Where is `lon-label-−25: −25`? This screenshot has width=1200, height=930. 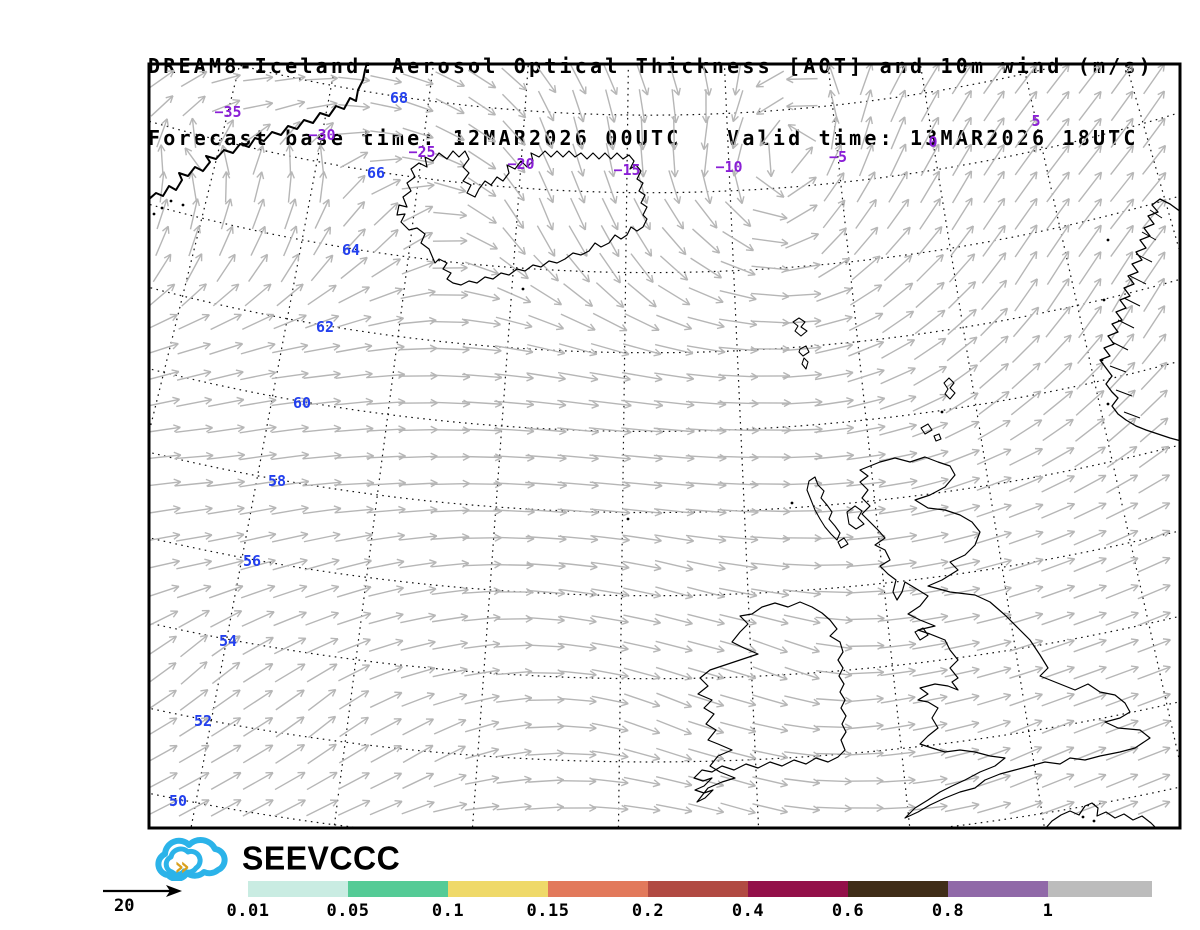
lon-label-−25: −25 is located at coordinates (421, 152).